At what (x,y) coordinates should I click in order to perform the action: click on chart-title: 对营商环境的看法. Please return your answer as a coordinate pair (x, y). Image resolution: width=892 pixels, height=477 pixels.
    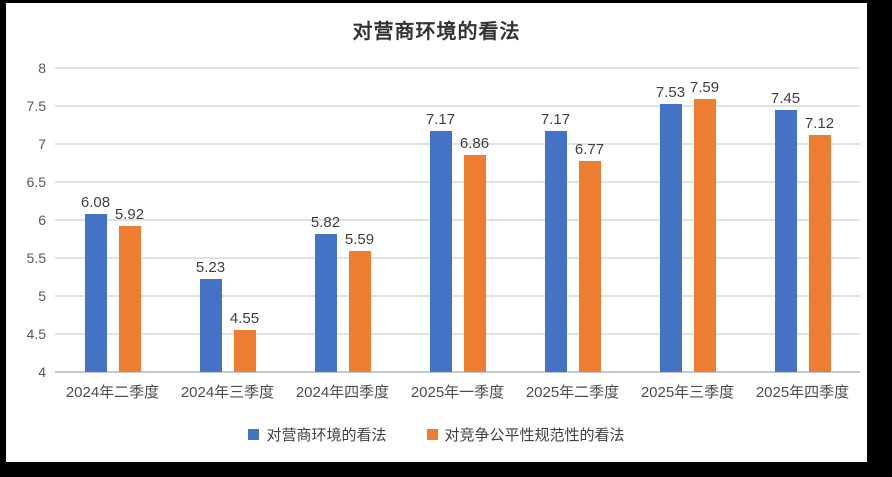
    Looking at the image, I should click on (436, 31).